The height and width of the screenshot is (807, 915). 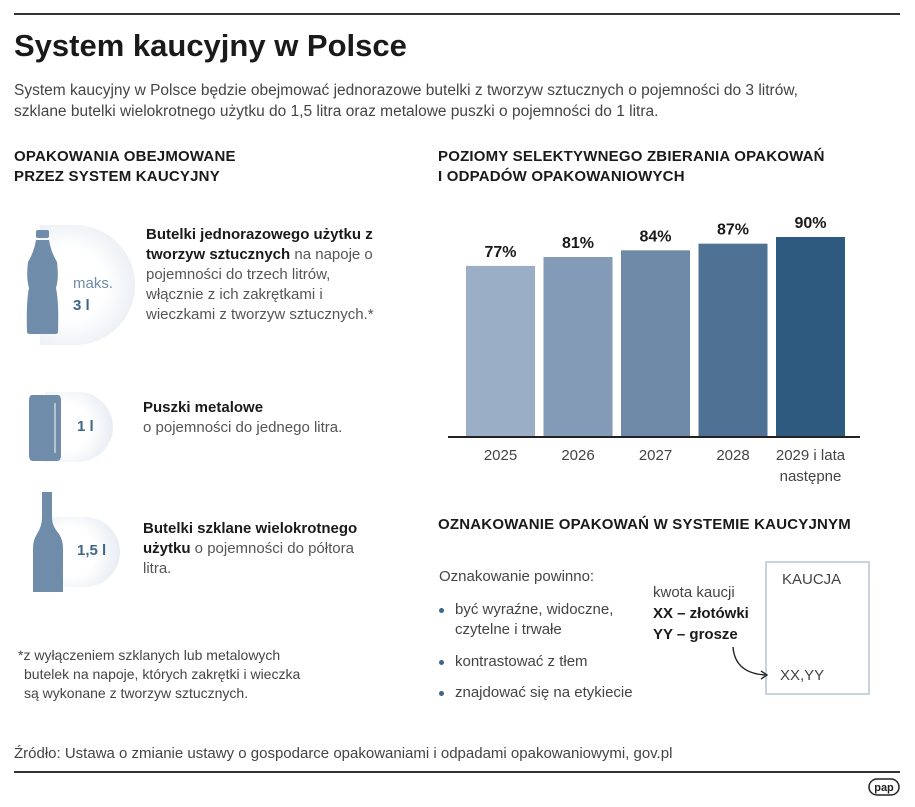 What do you see at coordinates (457, 14) in the screenshot?
I see `top-rule` at bounding box center [457, 14].